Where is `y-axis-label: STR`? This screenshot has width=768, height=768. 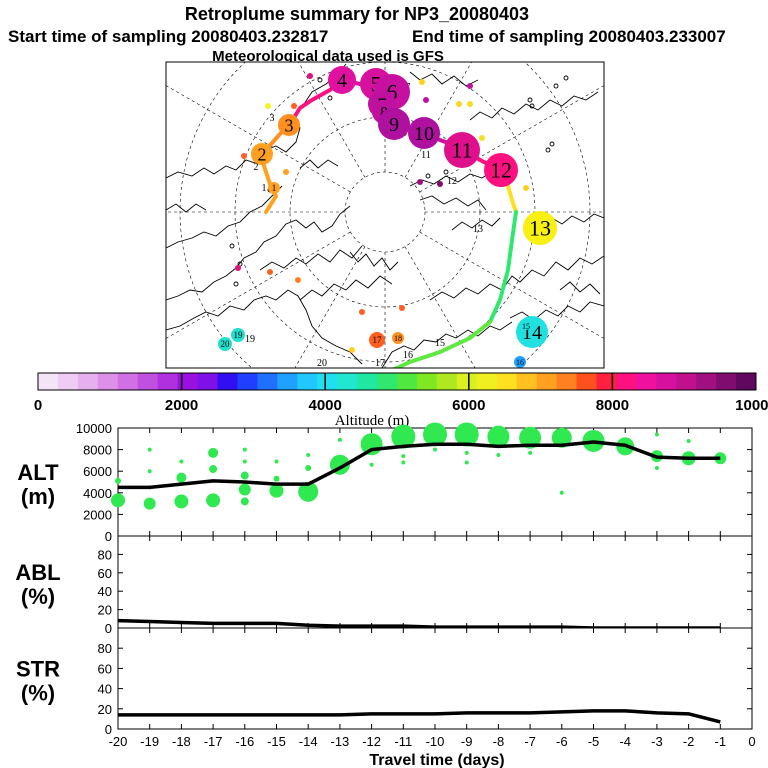
y-axis-label: STR is located at coordinates (38, 669).